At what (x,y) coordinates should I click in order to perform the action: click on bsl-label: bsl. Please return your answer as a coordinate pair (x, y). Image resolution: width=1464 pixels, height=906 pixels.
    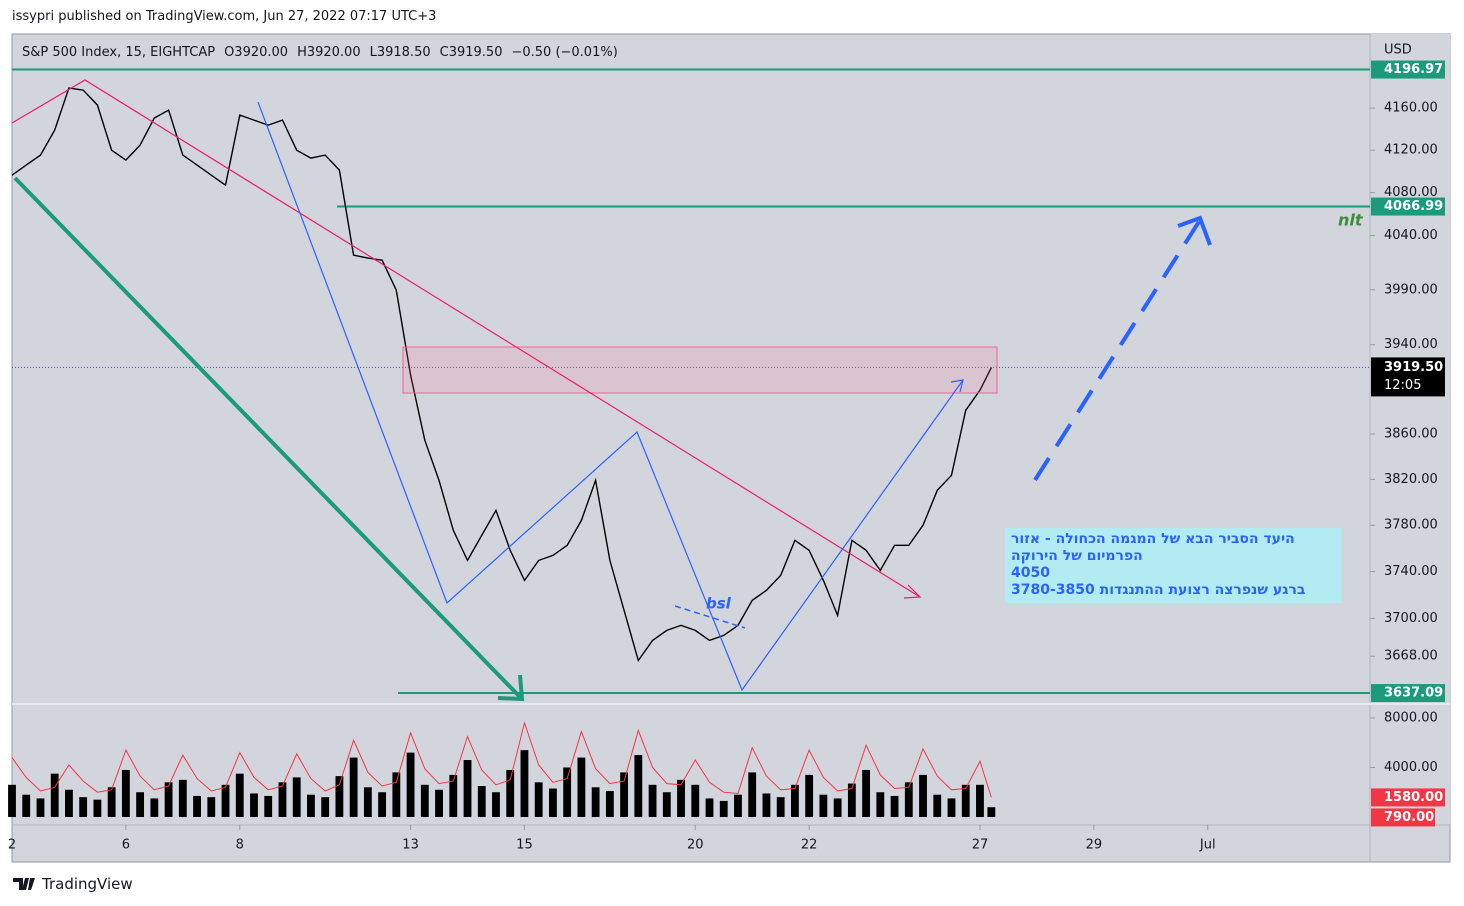
    Looking at the image, I should click on (719, 604).